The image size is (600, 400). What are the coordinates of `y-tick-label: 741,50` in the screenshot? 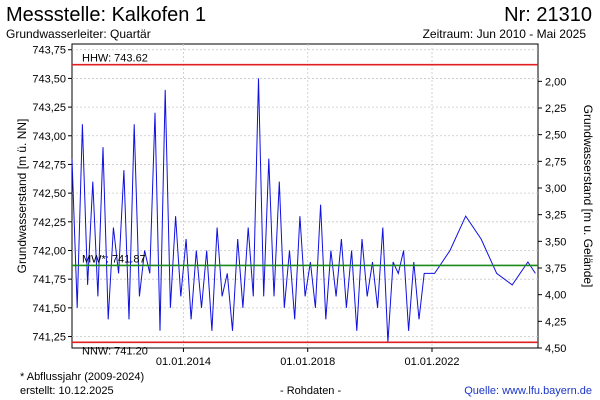 It's located at (49, 309).